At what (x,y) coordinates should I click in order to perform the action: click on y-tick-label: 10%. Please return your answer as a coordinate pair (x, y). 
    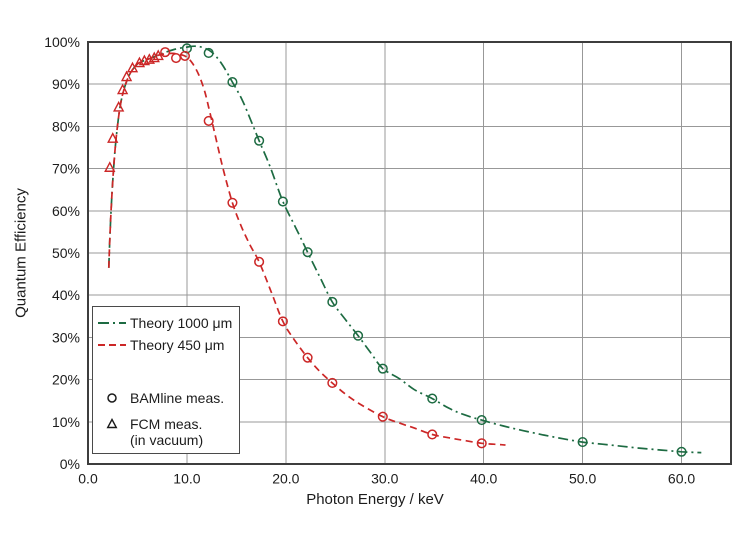
    Looking at the image, I should click on (66, 422).